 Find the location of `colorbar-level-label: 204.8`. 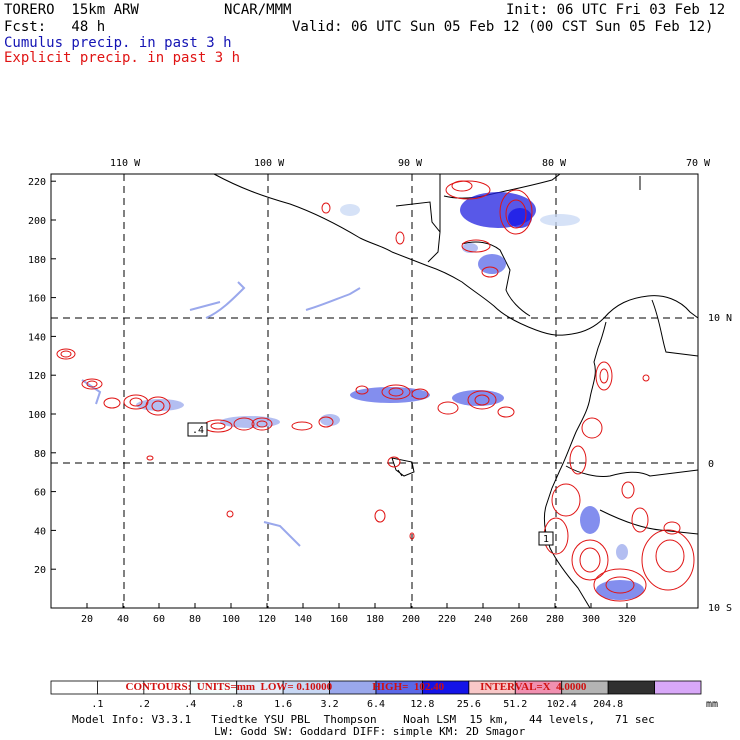

colorbar-level-label: 204.8 is located at coordinates (608, 704).